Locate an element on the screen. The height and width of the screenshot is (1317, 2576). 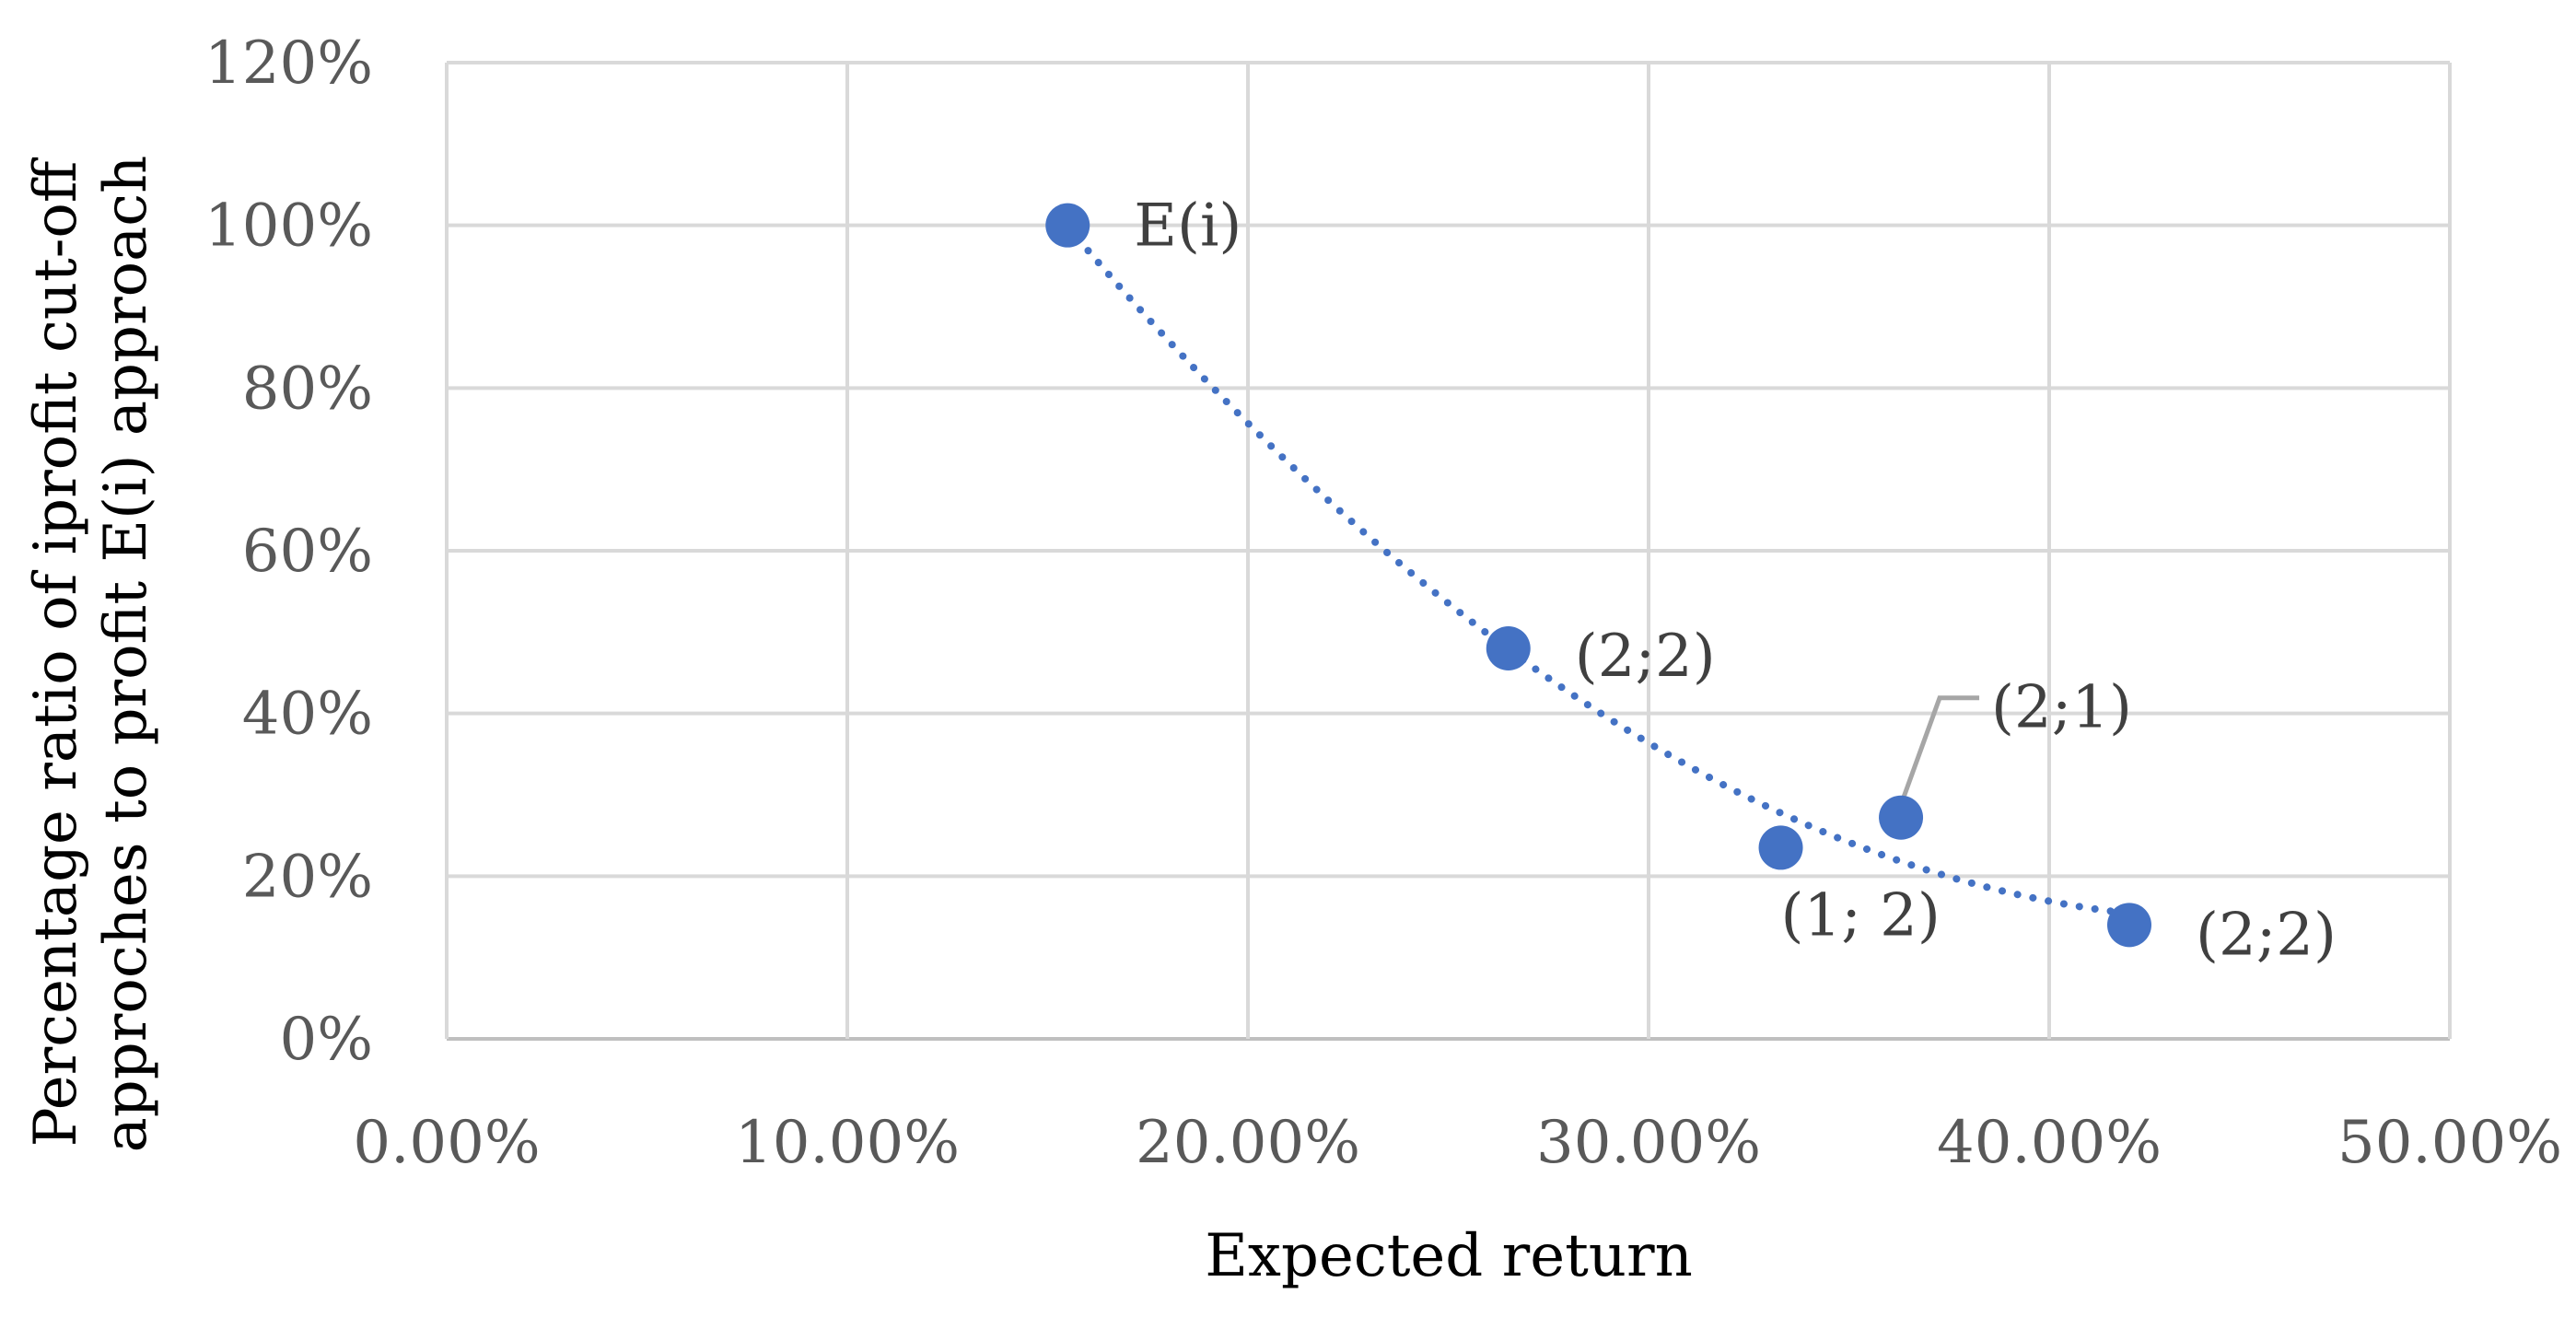
point-label: E(i) is located at coordinates (1187, 227).